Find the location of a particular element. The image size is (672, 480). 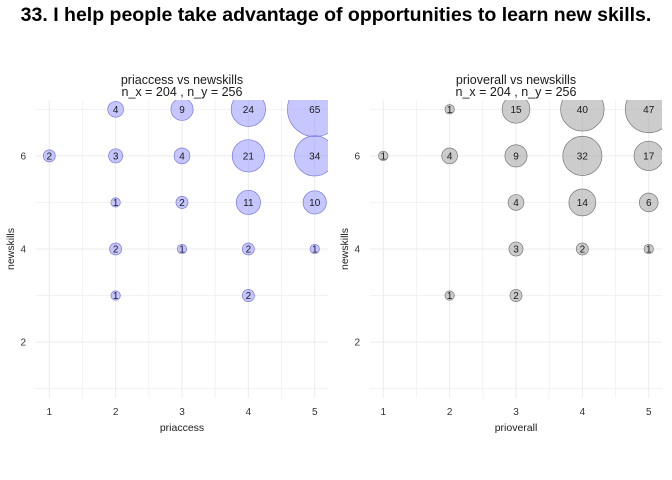

bubble-count-label: 17 is located at coordinates (649, 156).